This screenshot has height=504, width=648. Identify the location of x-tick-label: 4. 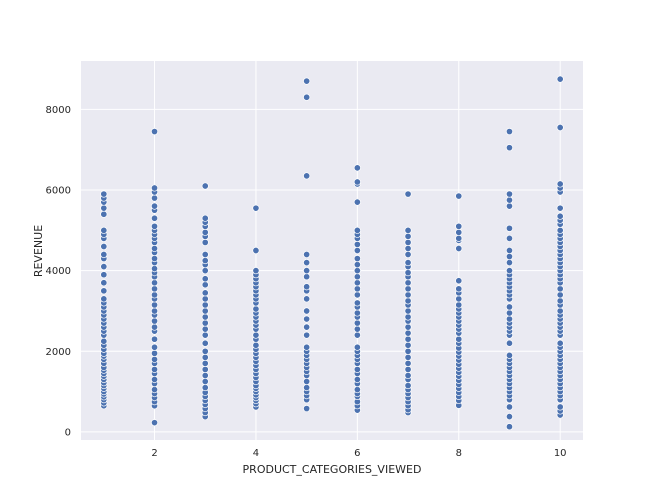
(256, 453).